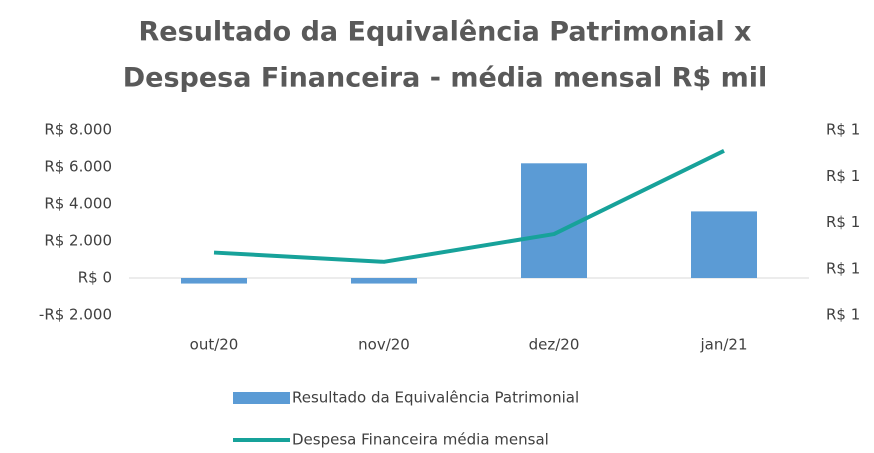  What do you see at coordinates (95, 278) in the screenshot?
I see `y-tick-label: R$ 0` at bounding box center [95, 278].